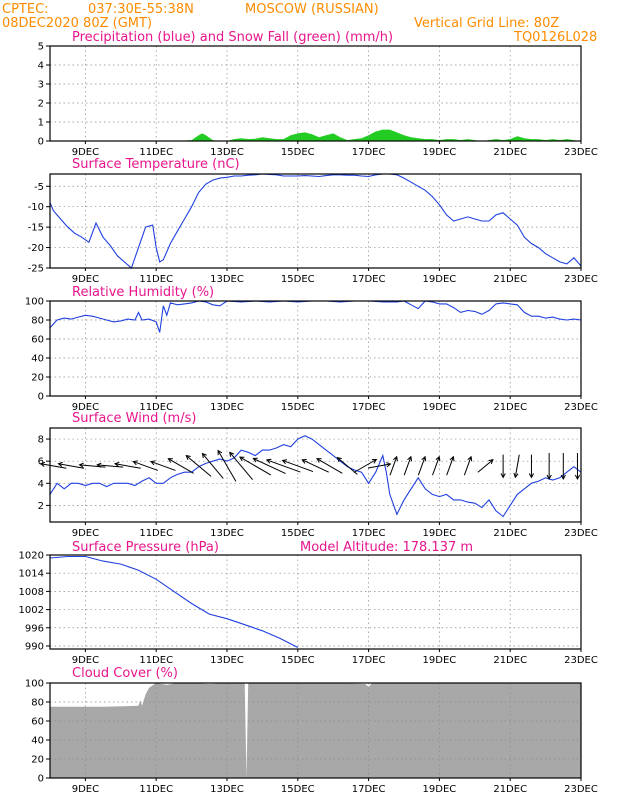 Image resolution: width=618 pixels, height=800 pixels. I want to click on y-tick-label: 1008, so click(31, 592).